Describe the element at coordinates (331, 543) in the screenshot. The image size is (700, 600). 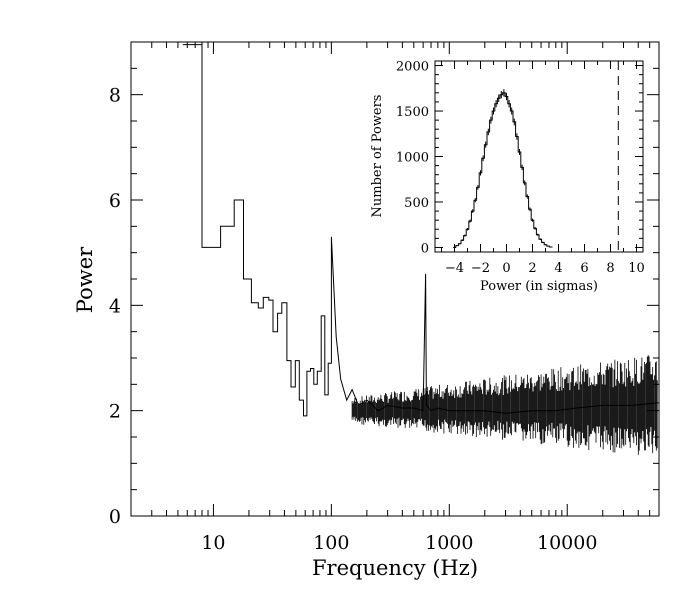
I see `x-tick-label: 100` at that location.